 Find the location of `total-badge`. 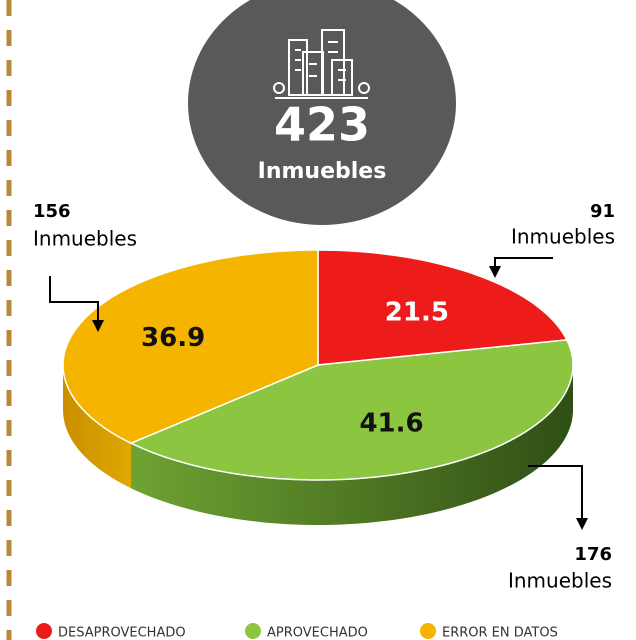

total-badge is located at coordinates (322, 112).